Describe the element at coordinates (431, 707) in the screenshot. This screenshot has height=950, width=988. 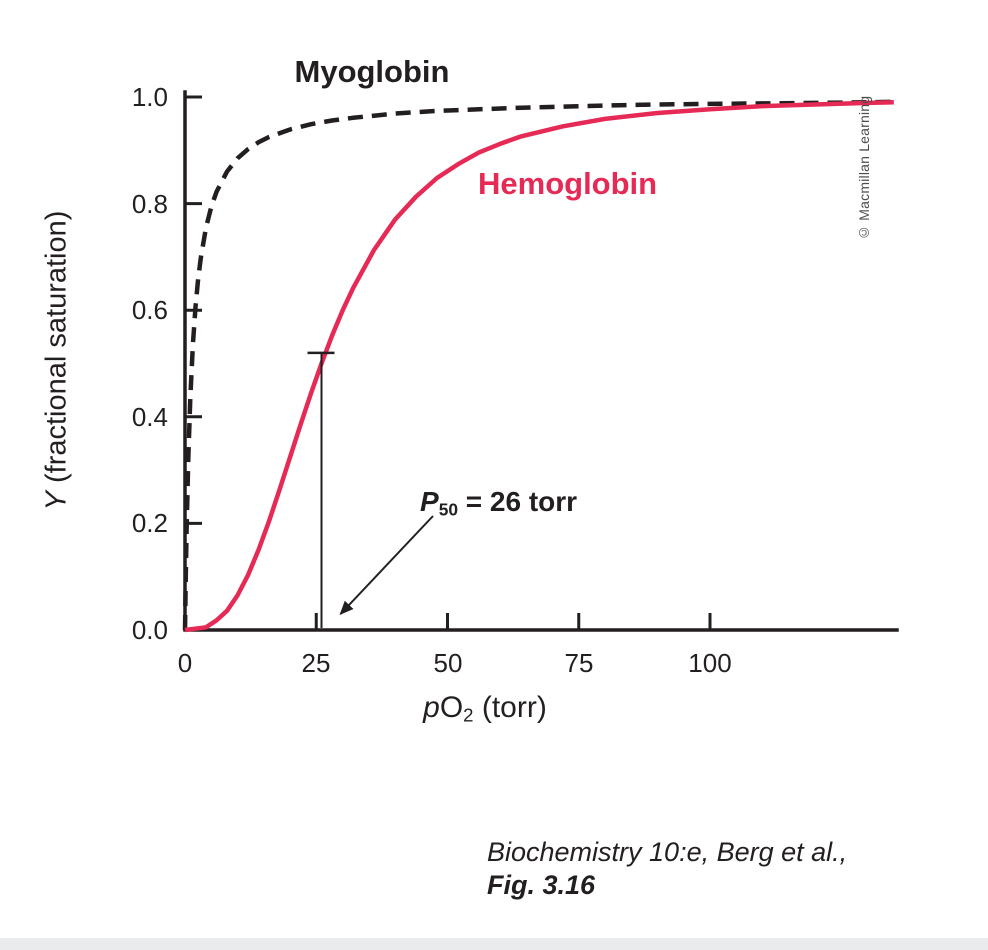
I see `x-axis-title-p: p` at that location.